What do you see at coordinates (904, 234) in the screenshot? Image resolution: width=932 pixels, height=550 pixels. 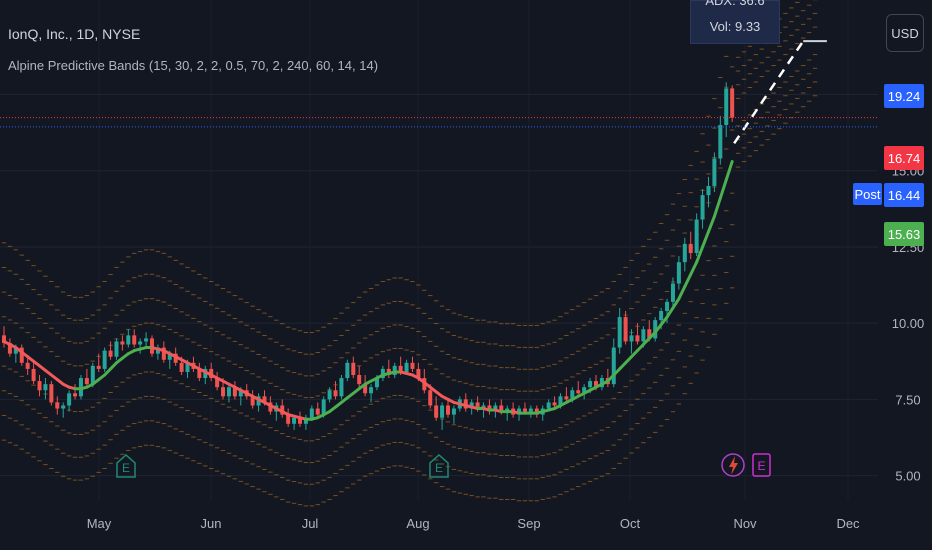 I see `price-tag-ma: 15.63` at bounding box center [904, 234].